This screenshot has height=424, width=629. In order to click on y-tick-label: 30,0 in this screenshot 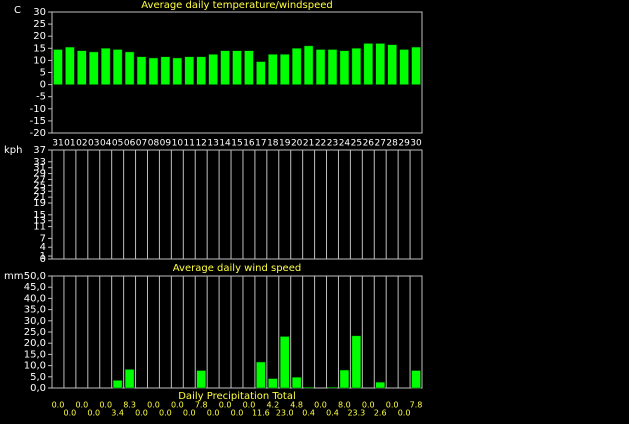, I will do `click(35, 321)`.